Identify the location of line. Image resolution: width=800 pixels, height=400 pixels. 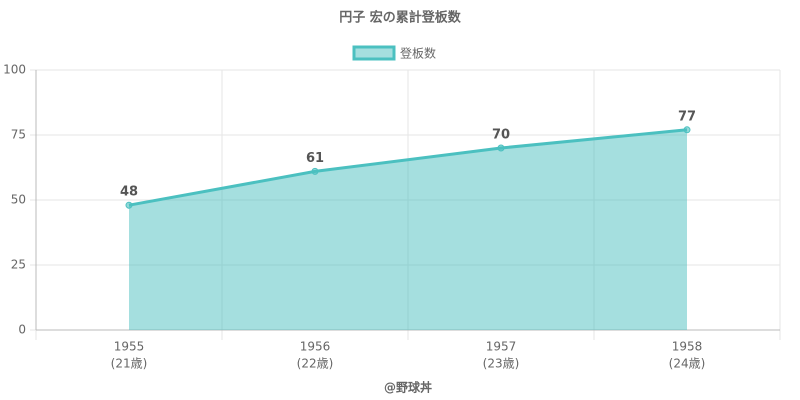
(408, 167).